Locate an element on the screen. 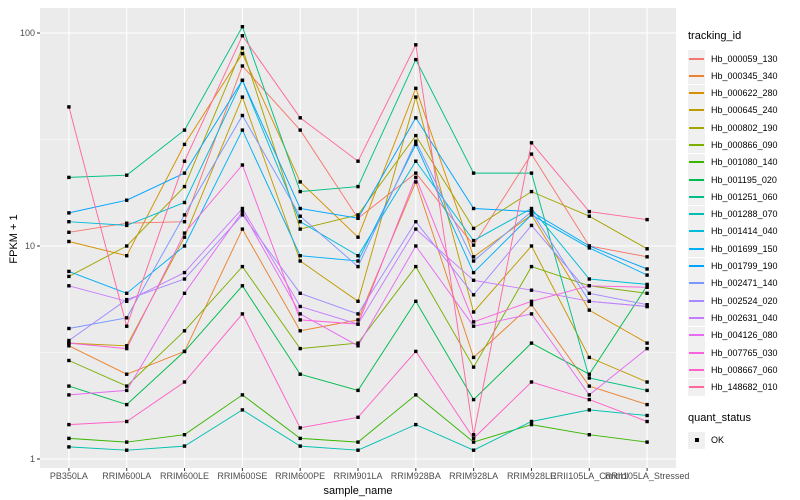 The image size is (800, 500). legend-entry-label: Hb_000866_090 is located at coordinates (744, 144).